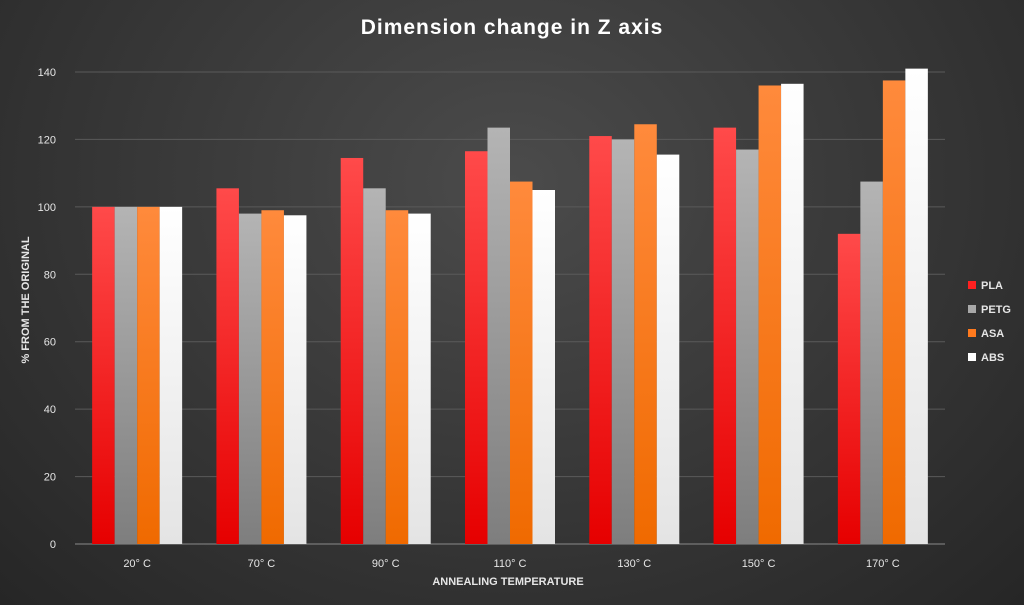 The height and width of the screenshot is (605, 1024). I want to click on legend-label-asa: ASA, so click(992, 334).